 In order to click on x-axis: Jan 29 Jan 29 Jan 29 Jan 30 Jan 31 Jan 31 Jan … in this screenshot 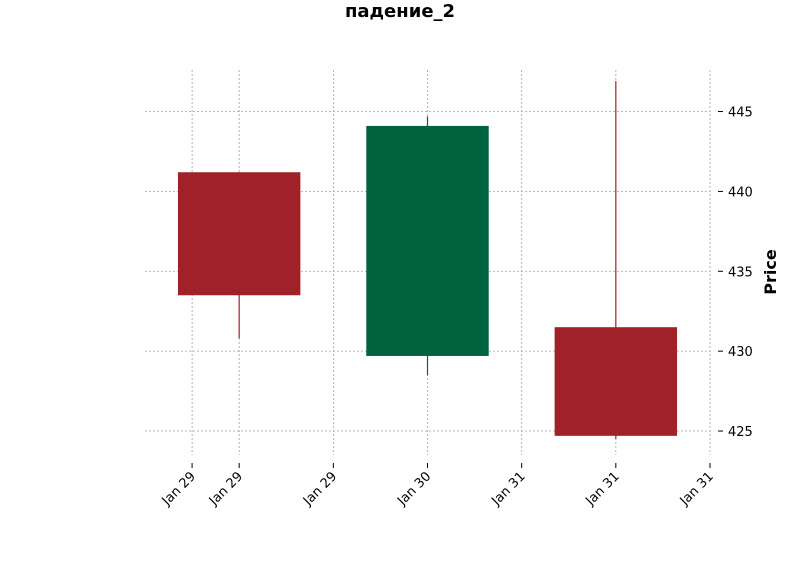, I will do `click(438, 486)`.